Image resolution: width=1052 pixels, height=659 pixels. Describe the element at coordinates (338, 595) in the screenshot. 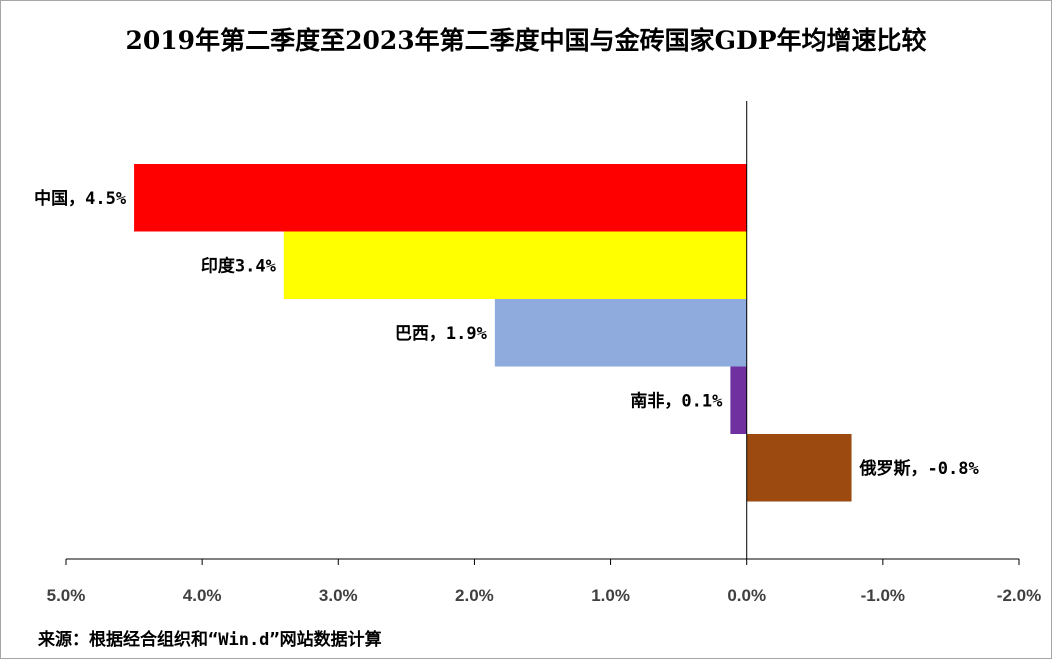

I see `x-tick-label-3: 3.0%` at that location.